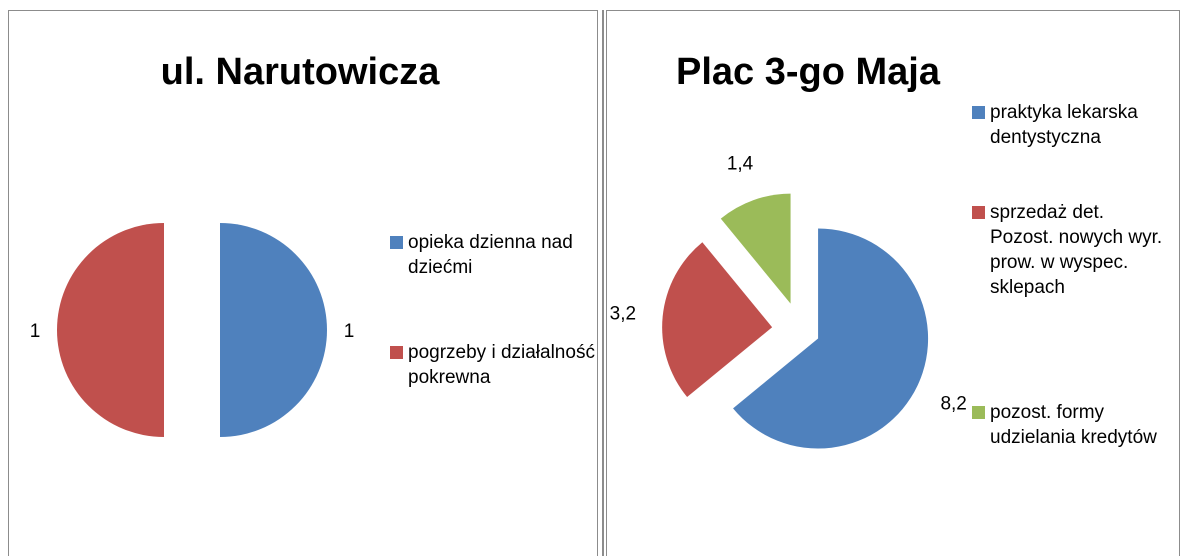  I want to click on legend-entry: praktyka lekarska dentystyczna, so click(1072, 125).